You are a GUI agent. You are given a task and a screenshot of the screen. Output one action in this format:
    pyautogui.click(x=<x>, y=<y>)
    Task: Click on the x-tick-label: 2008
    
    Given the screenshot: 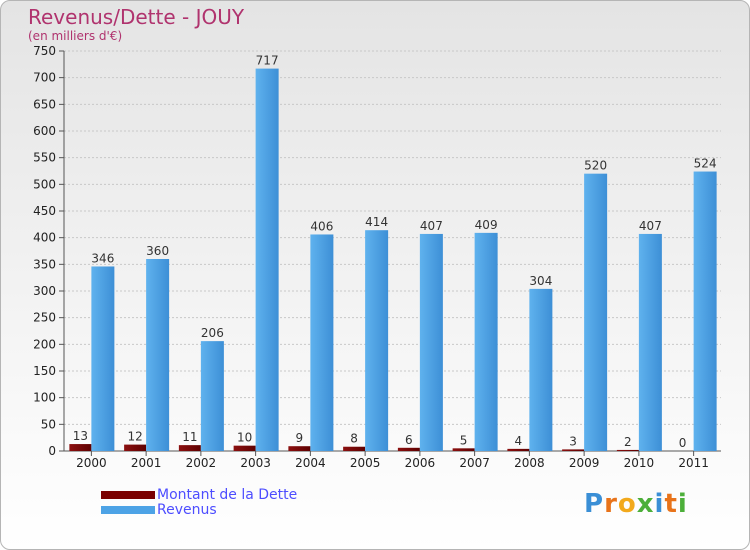 What is the action you would take?
    pyautogui.click(x=529, y=463)
    